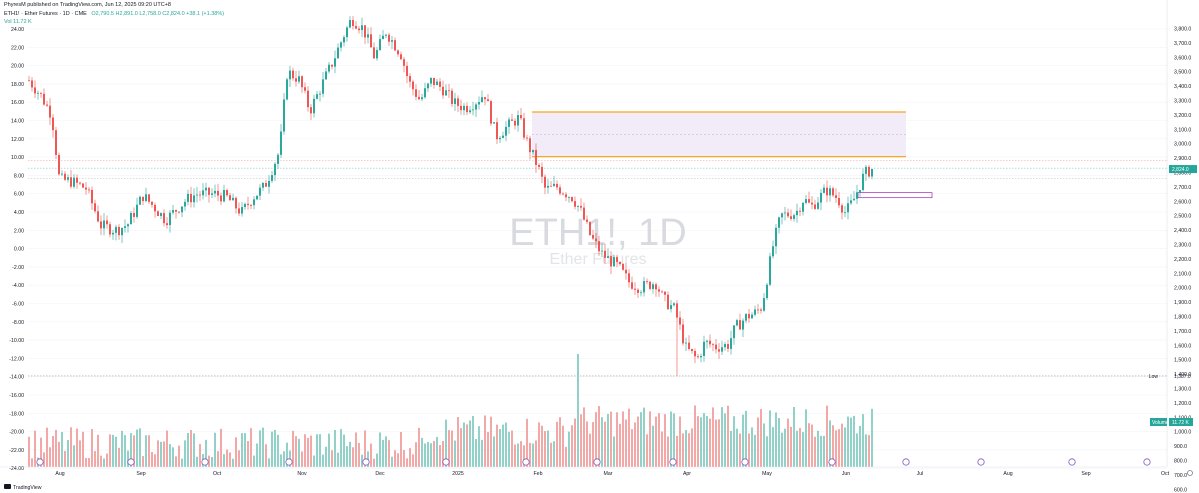  What do you see at coordinates (16, 469) in the screenshot?
I see `left-axis-tick: -24.00` at bounding box center [16, 469].